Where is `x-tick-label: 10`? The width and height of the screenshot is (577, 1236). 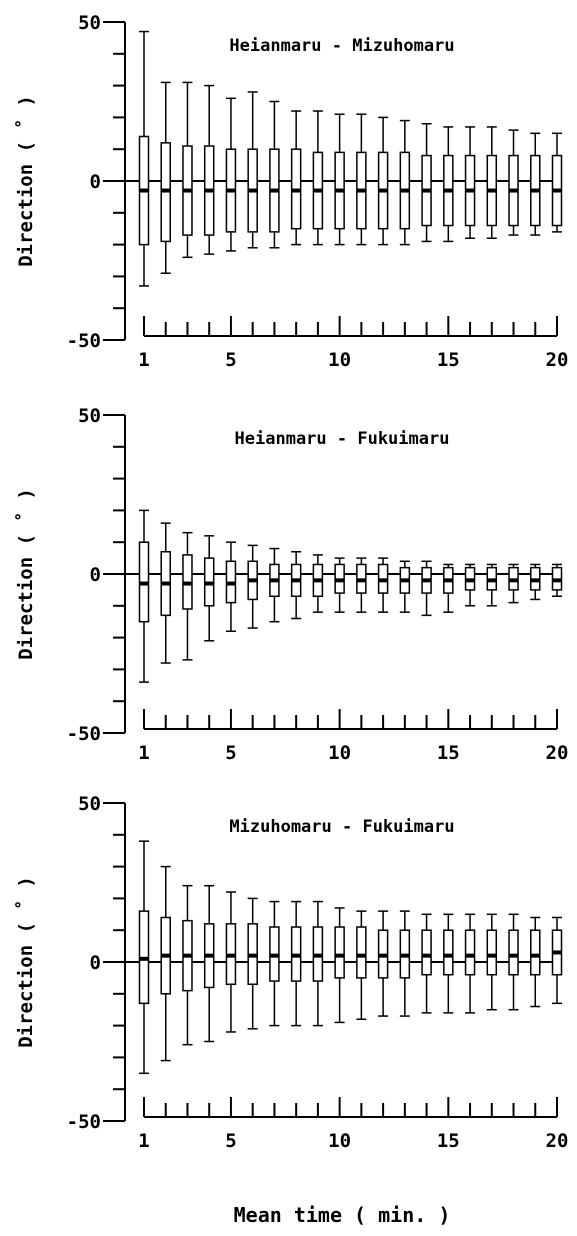
x-tick-label: 10 is located at coordinates (339, 360).